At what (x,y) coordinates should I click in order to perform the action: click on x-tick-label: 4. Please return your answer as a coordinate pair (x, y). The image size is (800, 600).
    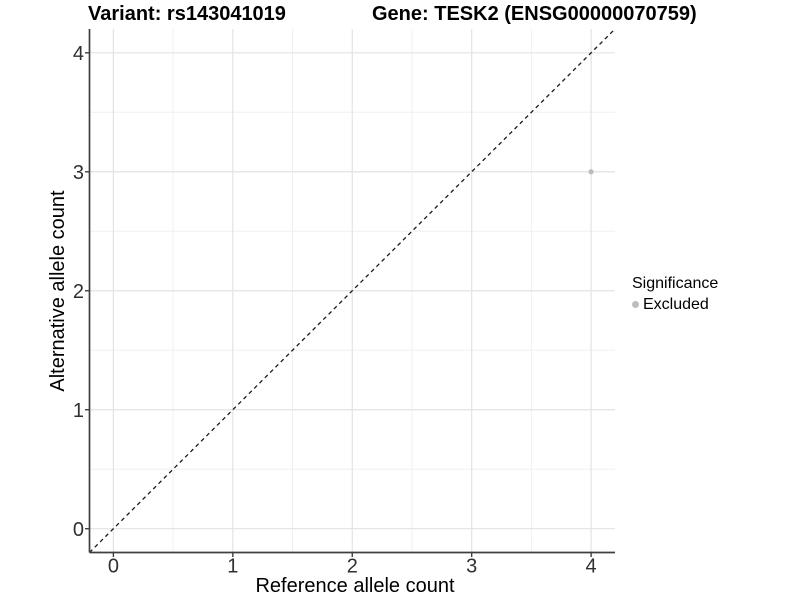
    Looking at the image, I should click on (591, 567).